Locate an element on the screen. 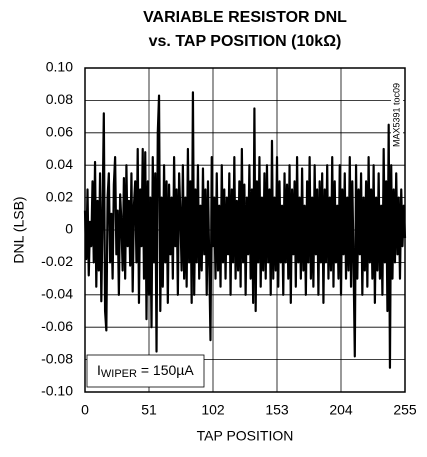 The width and height of the screenshot is (427, 457). y-tick-label: 0.08 is located at coordinates (59, 99).